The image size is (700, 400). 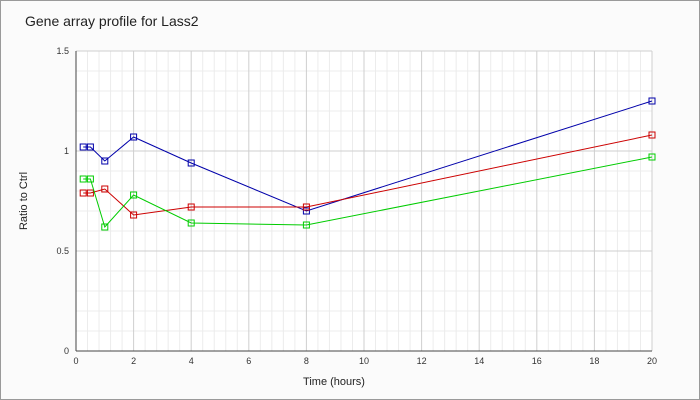 I want to click on x-tick-label: 12, so click(x=422, y=361).